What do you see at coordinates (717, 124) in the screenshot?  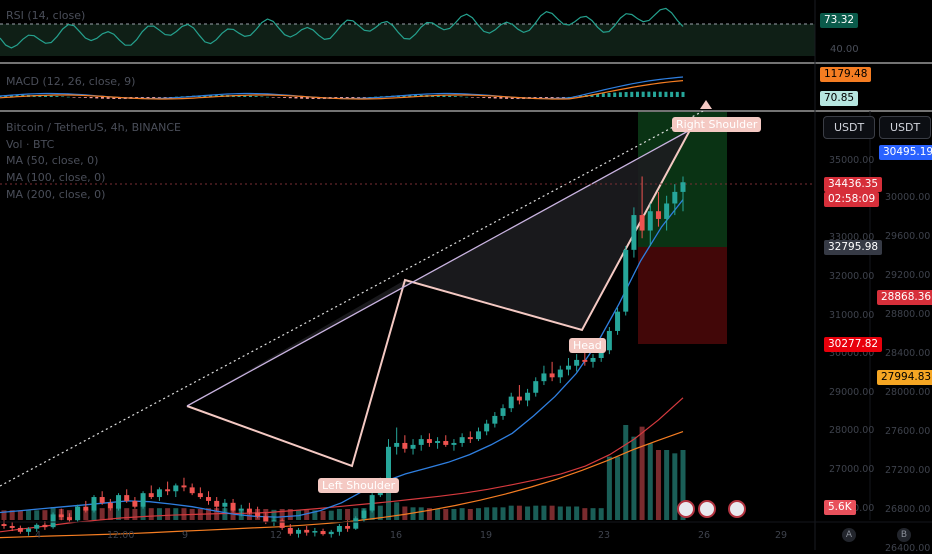 I see `right-shoulder-label: Right Shoulder` at bounding box center [717, 124].